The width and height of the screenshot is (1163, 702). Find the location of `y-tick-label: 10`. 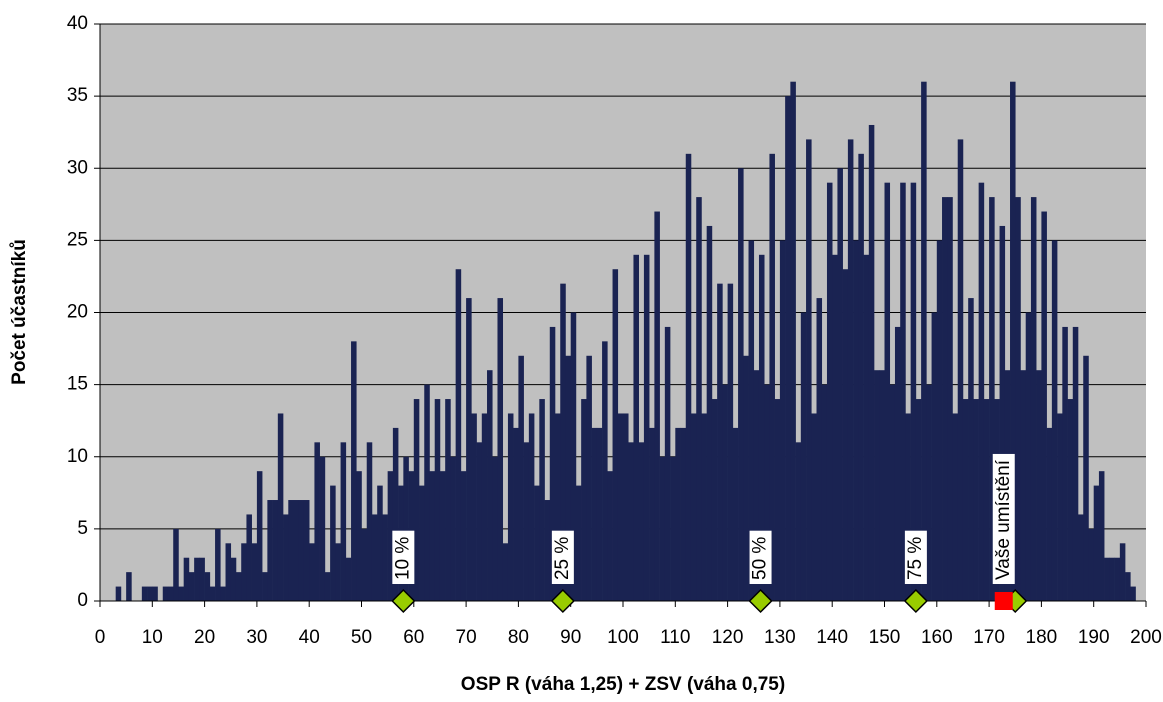

y-tick-label: 10 is located at coordinates (77, 456).